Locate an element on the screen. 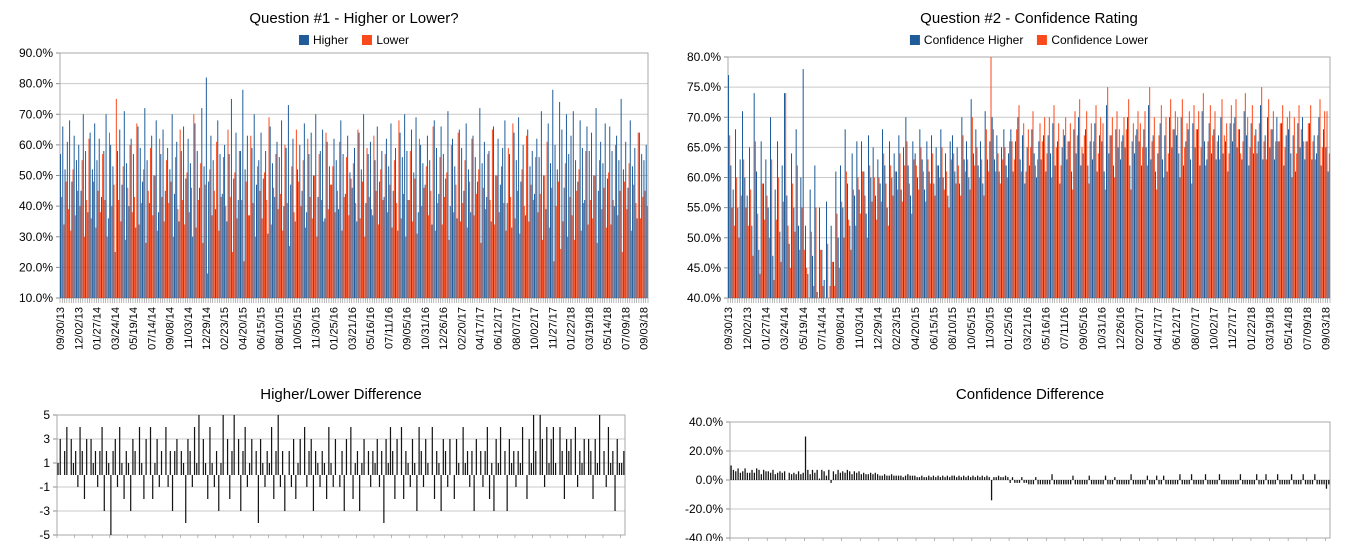  y-tick-label: 20.0% is located at coordinates (706, 451).